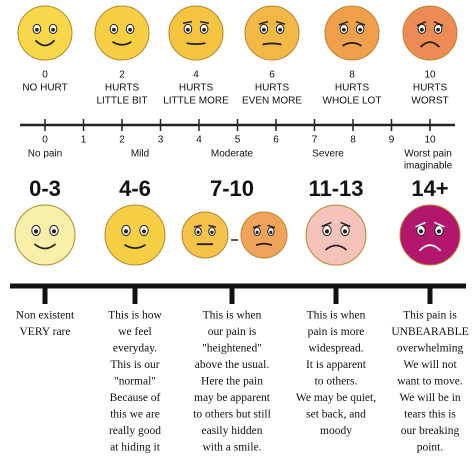 The height and width of the screenshot is (474, 474). I want to click on face-number: 0, so click(45, 75).